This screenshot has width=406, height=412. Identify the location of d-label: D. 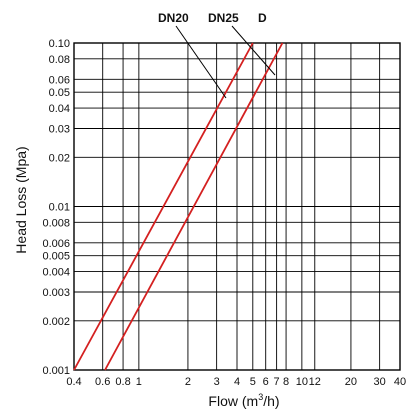
(262, 18).